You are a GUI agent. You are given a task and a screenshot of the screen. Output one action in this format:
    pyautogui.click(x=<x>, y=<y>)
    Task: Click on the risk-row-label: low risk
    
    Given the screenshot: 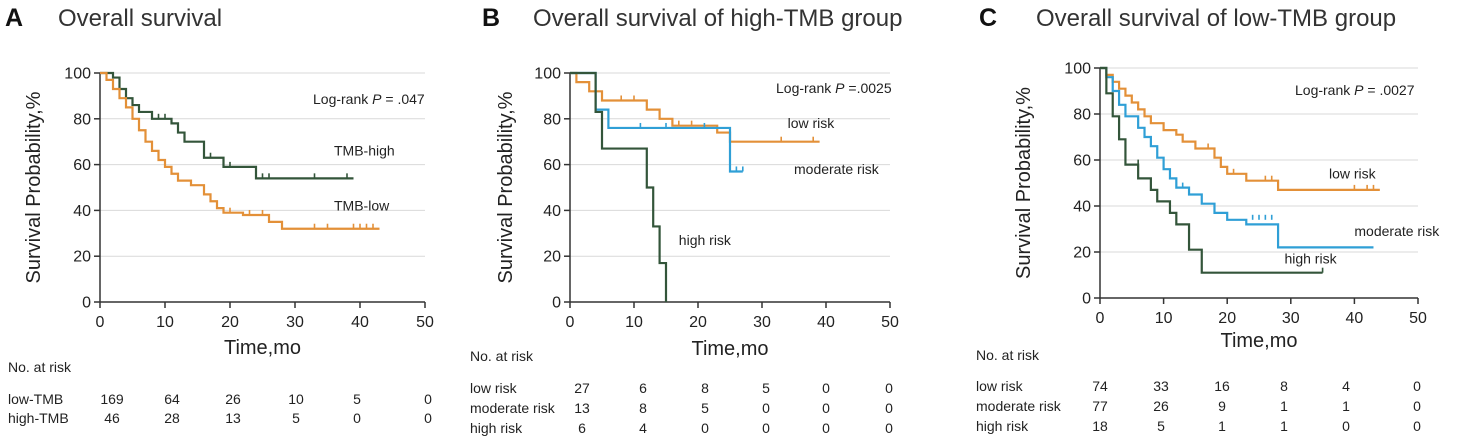 What is the action you would take?
    pyautogui.click(x=1000, y=386)
    